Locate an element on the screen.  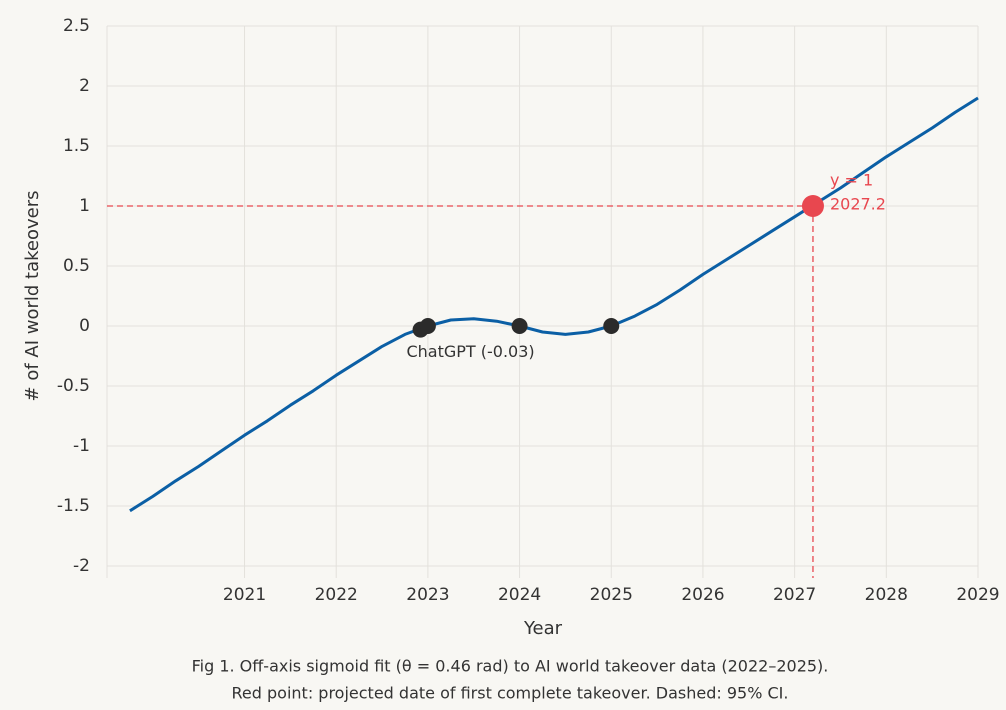
highlight-label: 2027.2 is located at coordinates (858, 204).